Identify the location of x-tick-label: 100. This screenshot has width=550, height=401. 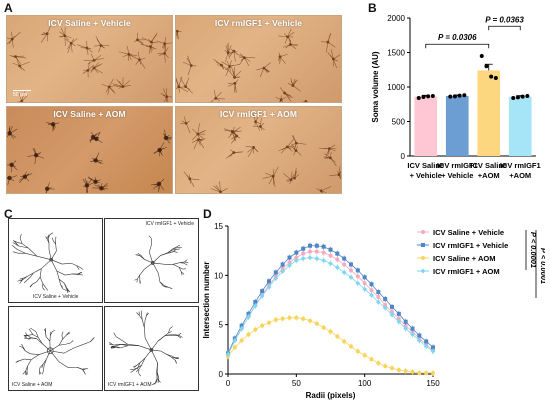
(365, 383).